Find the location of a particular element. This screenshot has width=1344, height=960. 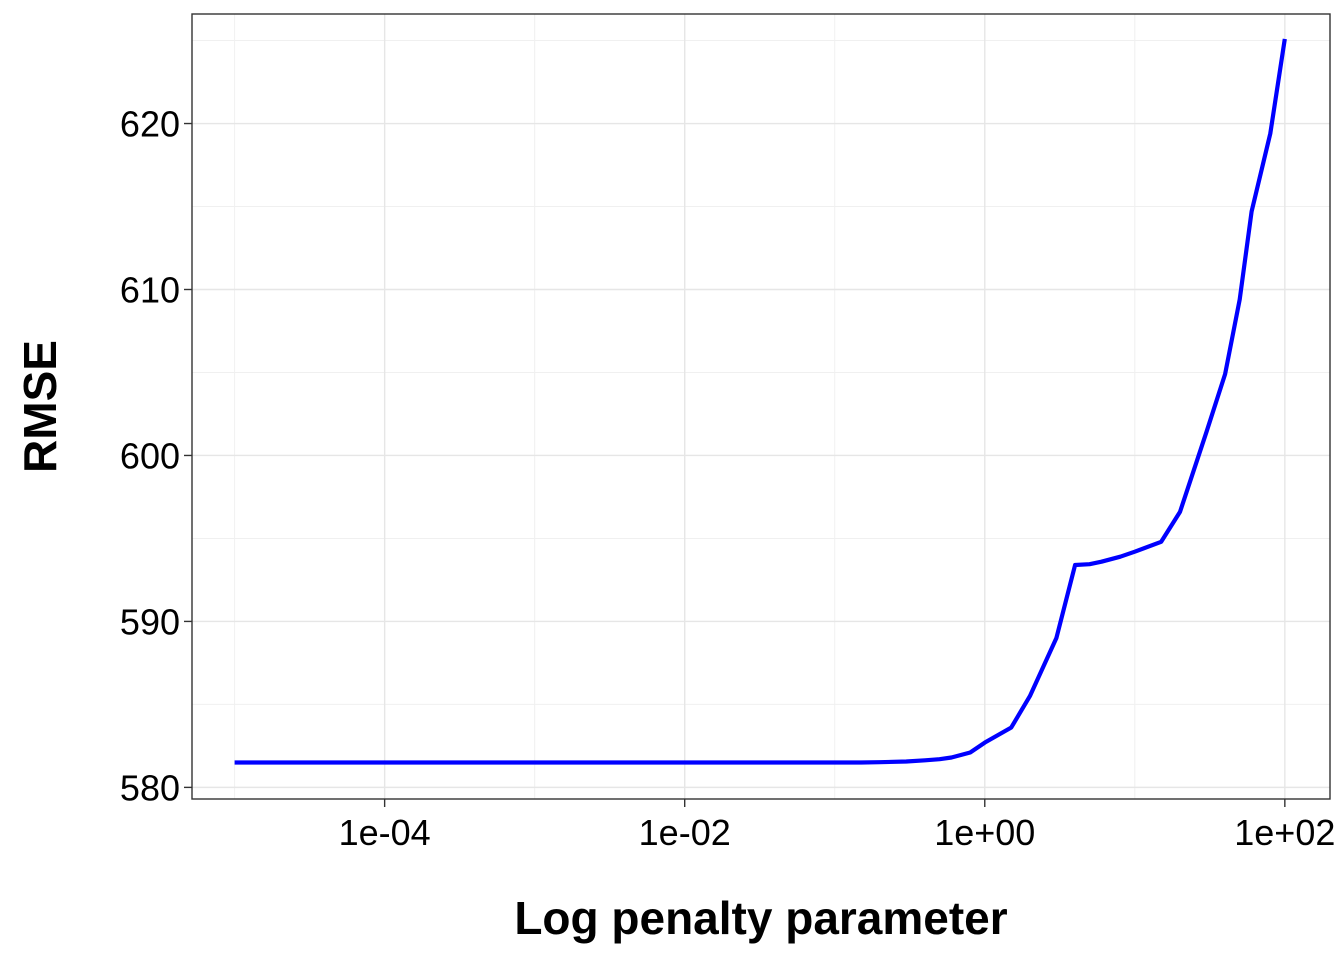

y-tick-label: 590 is located at coordinates (150, 621).